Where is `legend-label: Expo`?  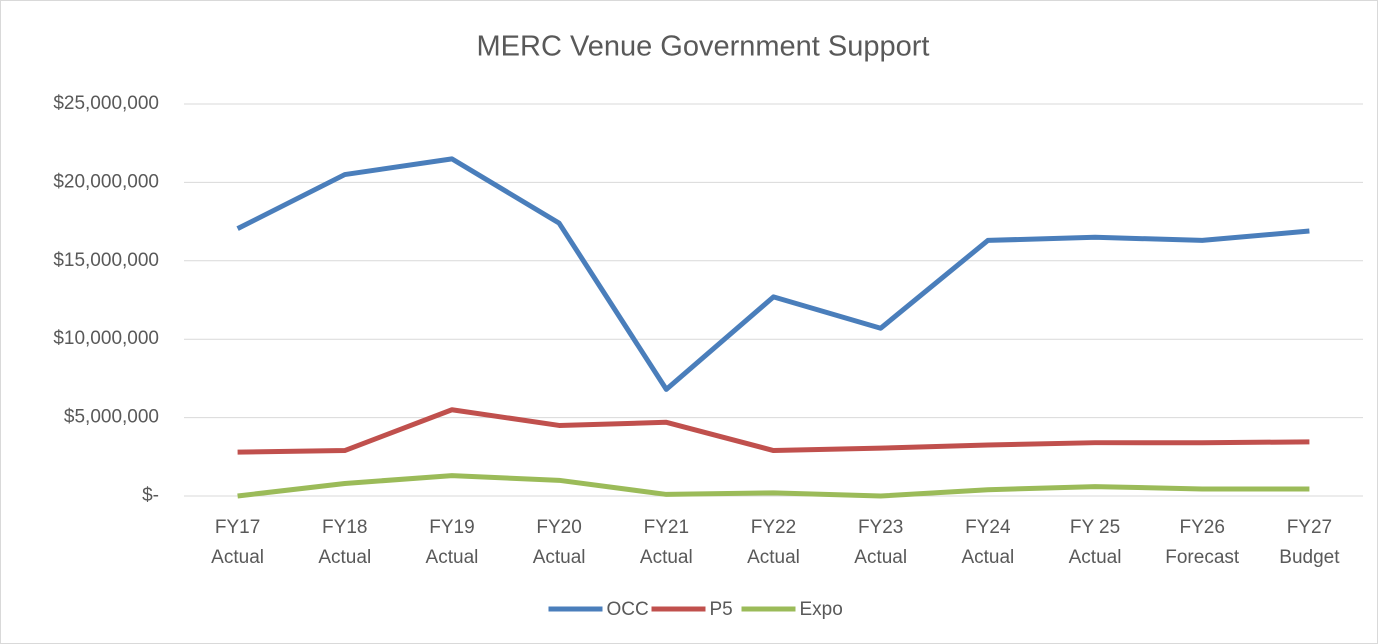
legend-label: Expo is located at coordinates (821, 609).